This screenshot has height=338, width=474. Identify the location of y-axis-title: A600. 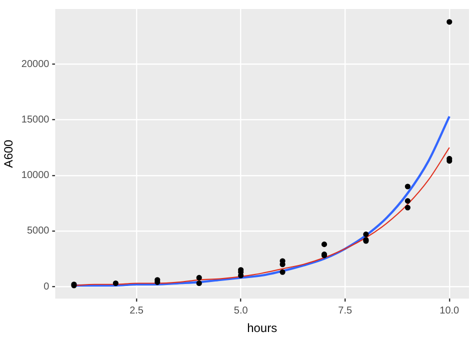
(9, 153).